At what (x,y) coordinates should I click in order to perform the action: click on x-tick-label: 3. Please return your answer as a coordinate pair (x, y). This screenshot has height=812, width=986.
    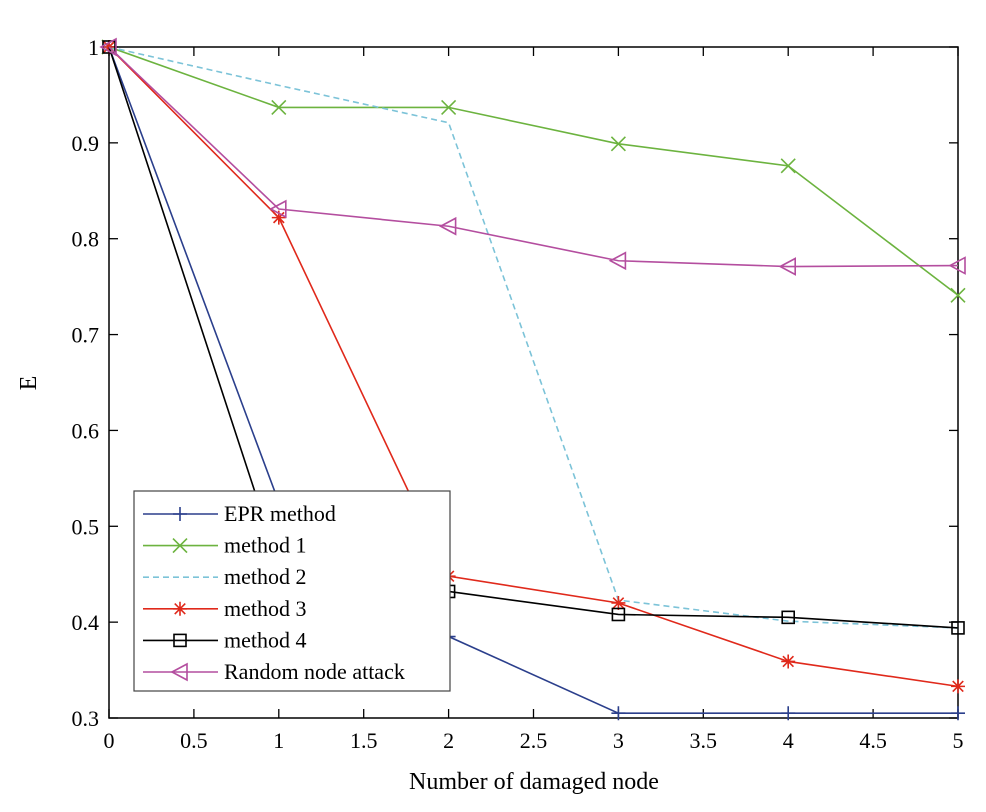
    Looking at the image, I should click on (618, 740).